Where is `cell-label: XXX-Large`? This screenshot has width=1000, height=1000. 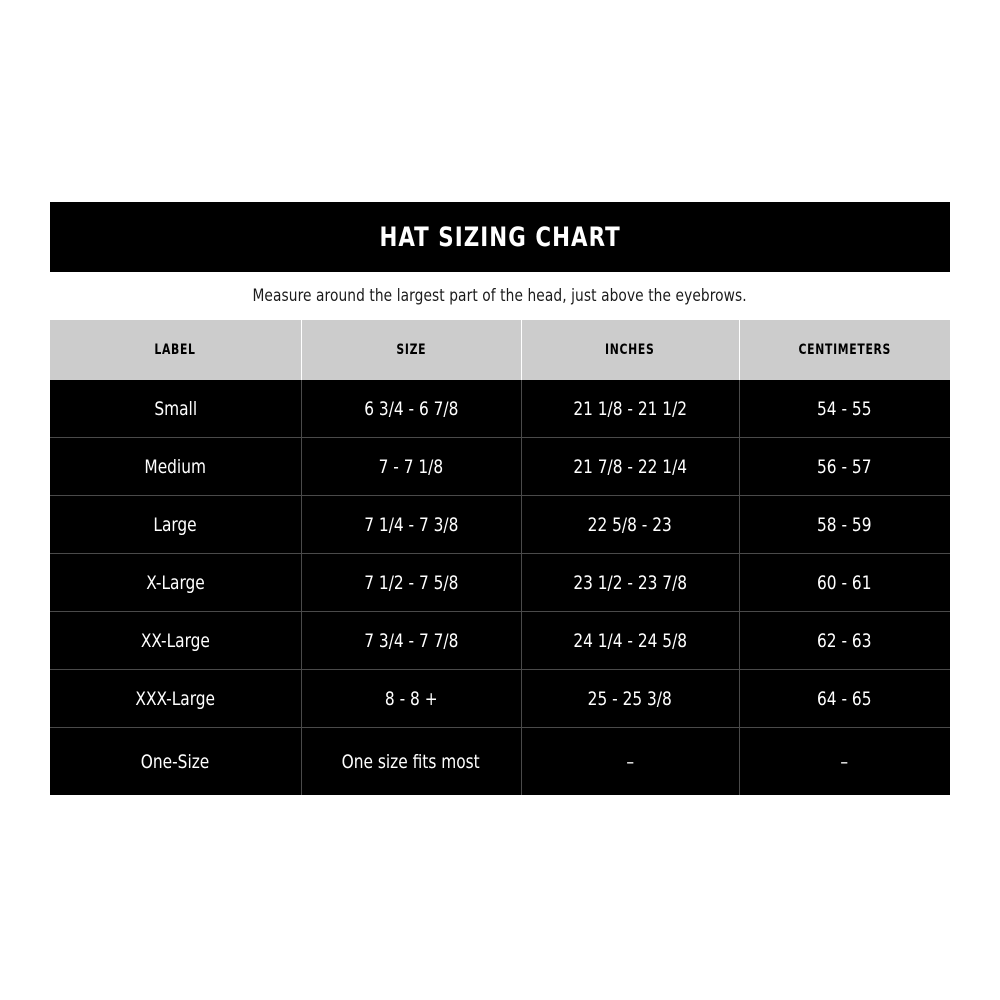 cell-label: XXX-Large is located at coordinates (176, 698).